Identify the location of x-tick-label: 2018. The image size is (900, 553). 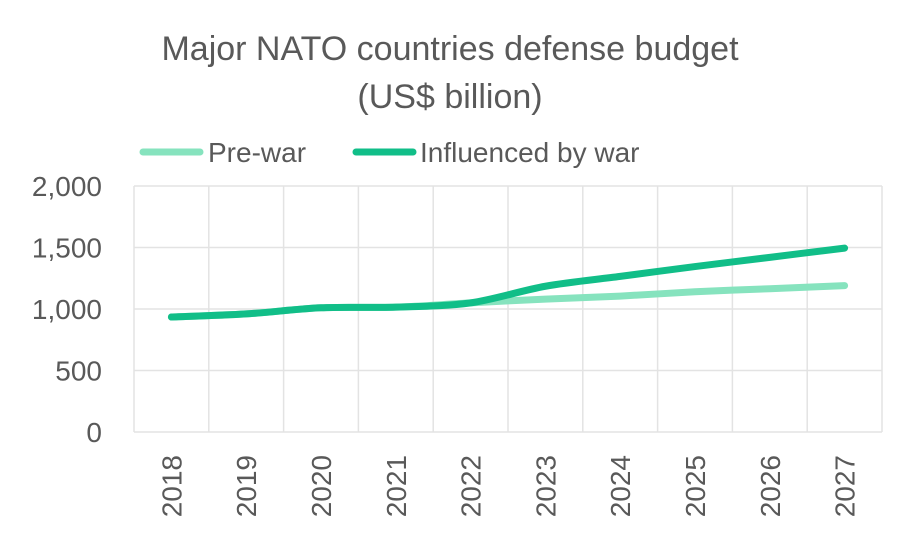
(171, 486).